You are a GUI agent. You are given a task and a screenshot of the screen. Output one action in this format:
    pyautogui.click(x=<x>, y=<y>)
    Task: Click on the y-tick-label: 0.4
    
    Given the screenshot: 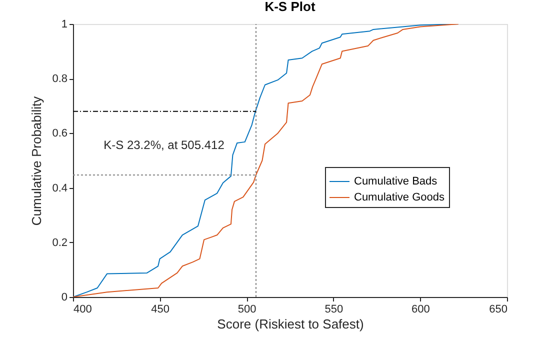 What is the action you would take?
    pyautogui.click(x=60, y=188)
    